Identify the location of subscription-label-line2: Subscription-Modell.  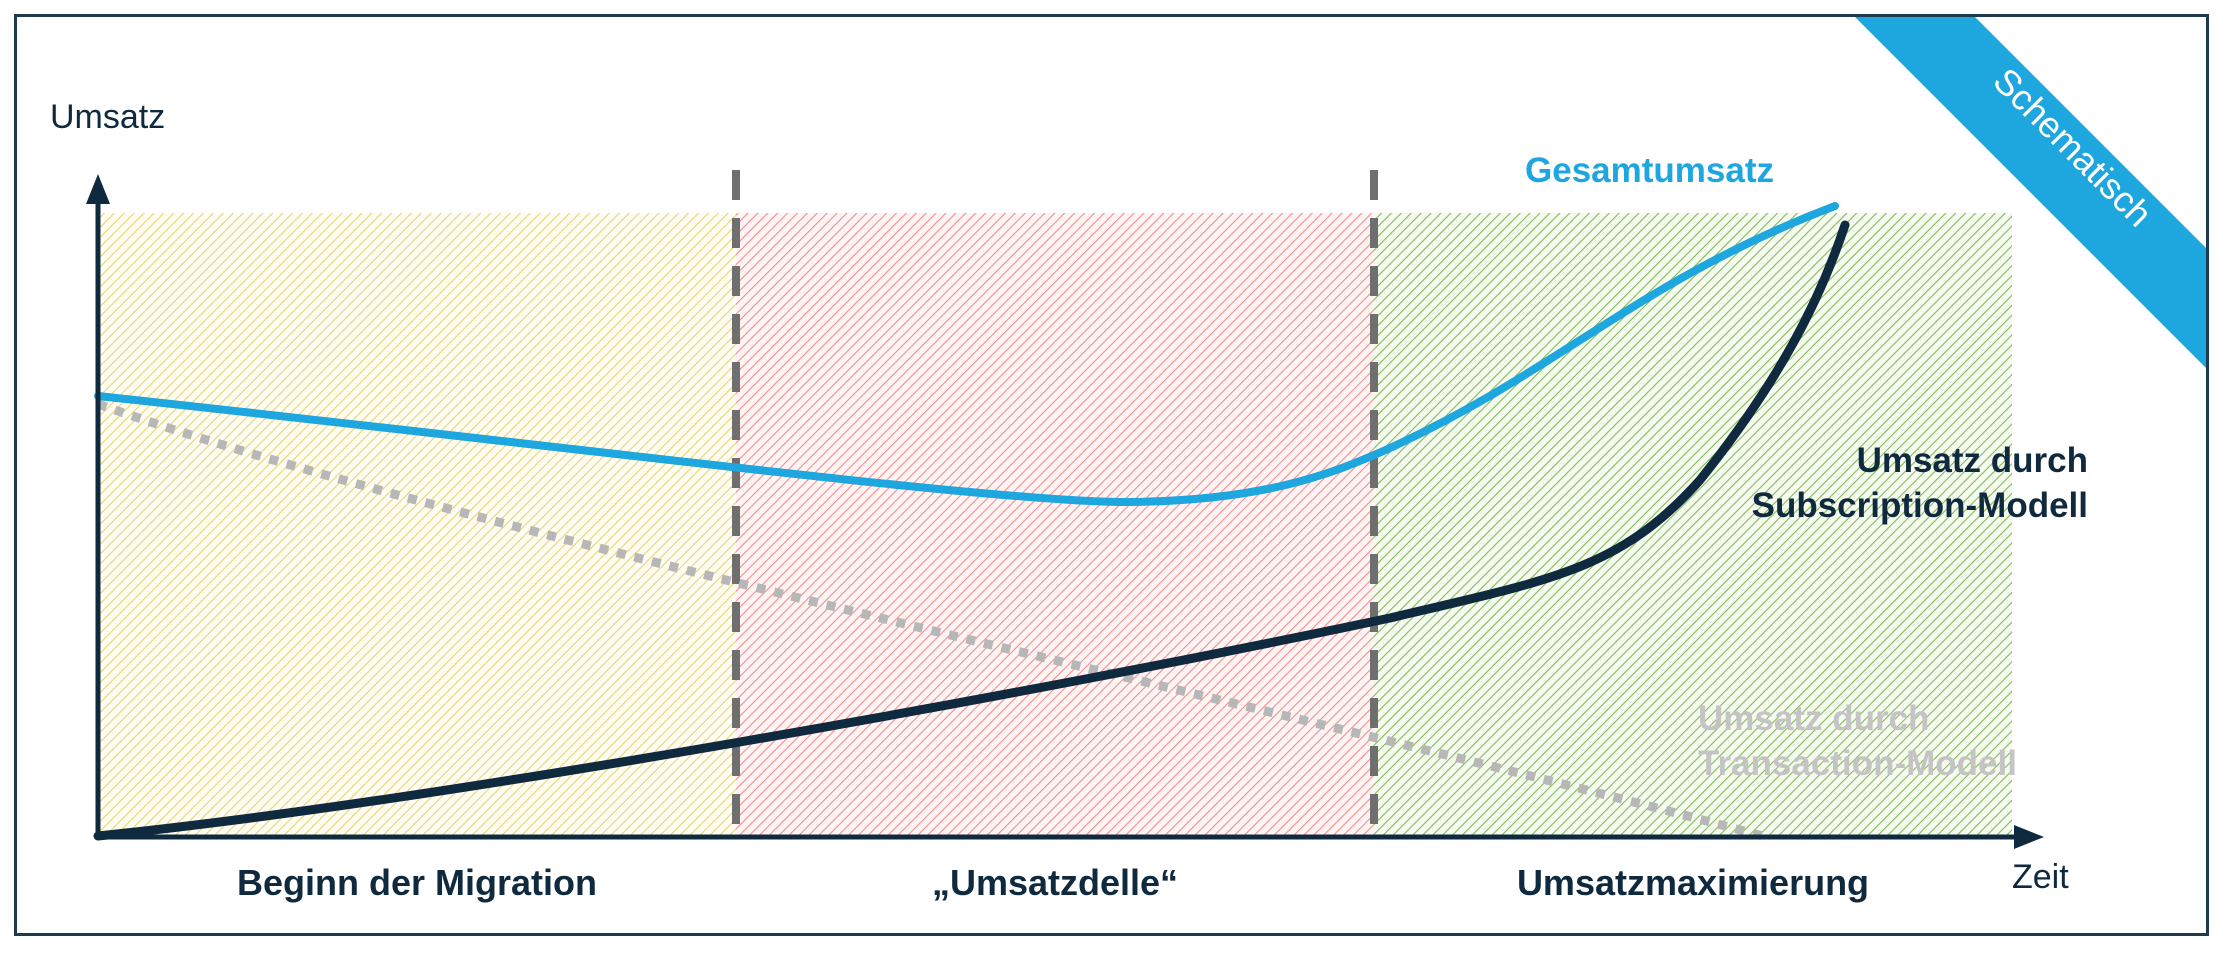
(1920, 505).